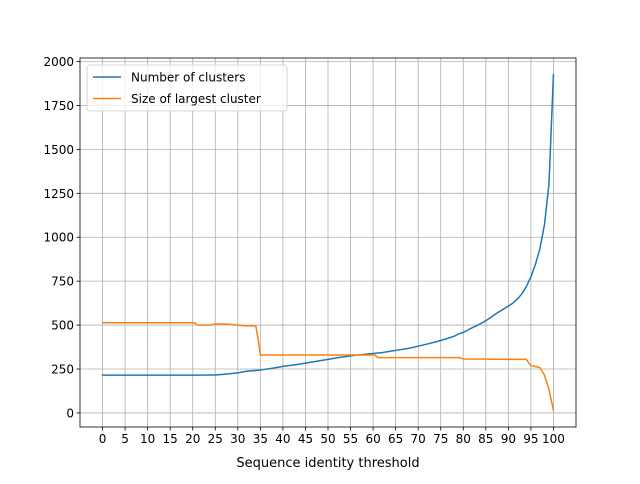 The image size is (640, 484). Describe the element at coordinates (553, 439) in the screenshot. I see `x-tick-label: 100` at that location.